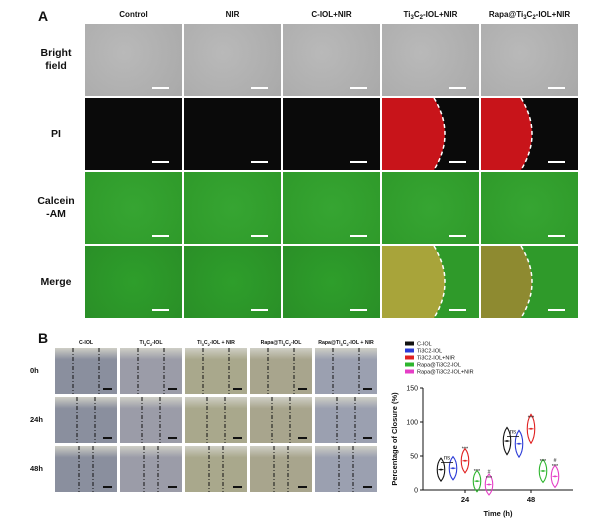  What do you see at coordinates (430, 15) in the screenshot?
I see `panel-a-column-header: Ti3C2-IOL+NIR` at bounding box center [430, 15].